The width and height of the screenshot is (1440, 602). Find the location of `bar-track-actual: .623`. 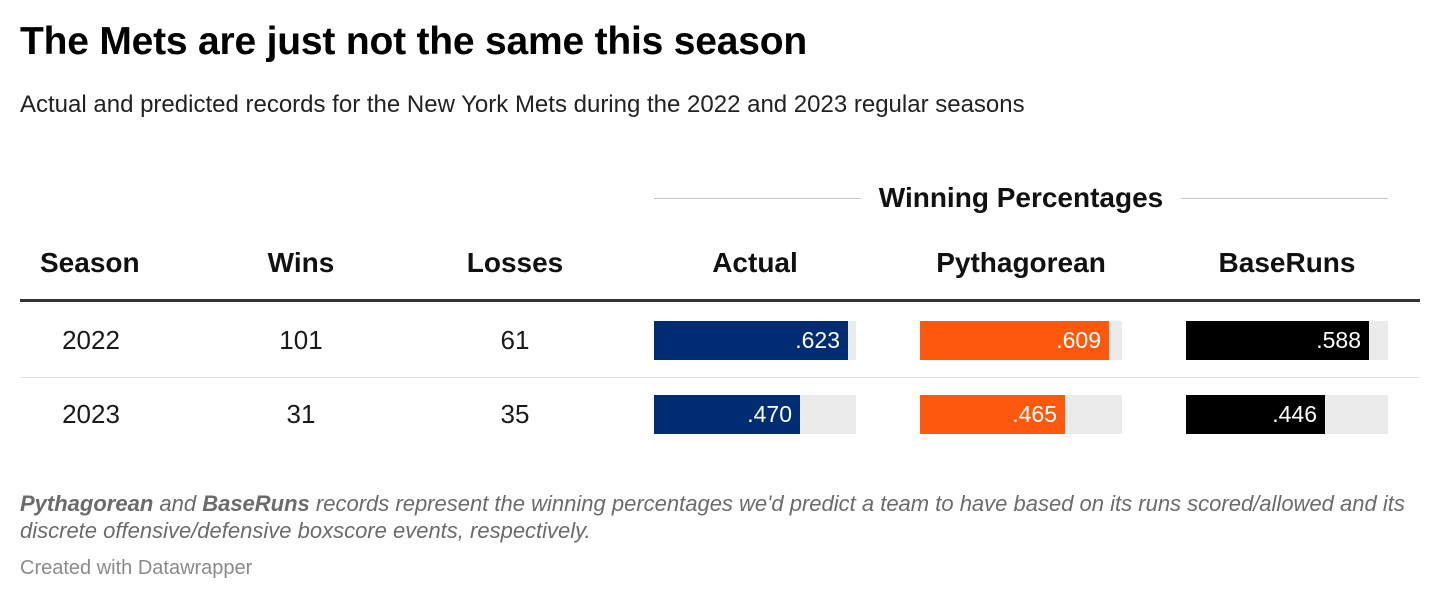

bar-track-actual: .623 is located at coordinates (755, 340).